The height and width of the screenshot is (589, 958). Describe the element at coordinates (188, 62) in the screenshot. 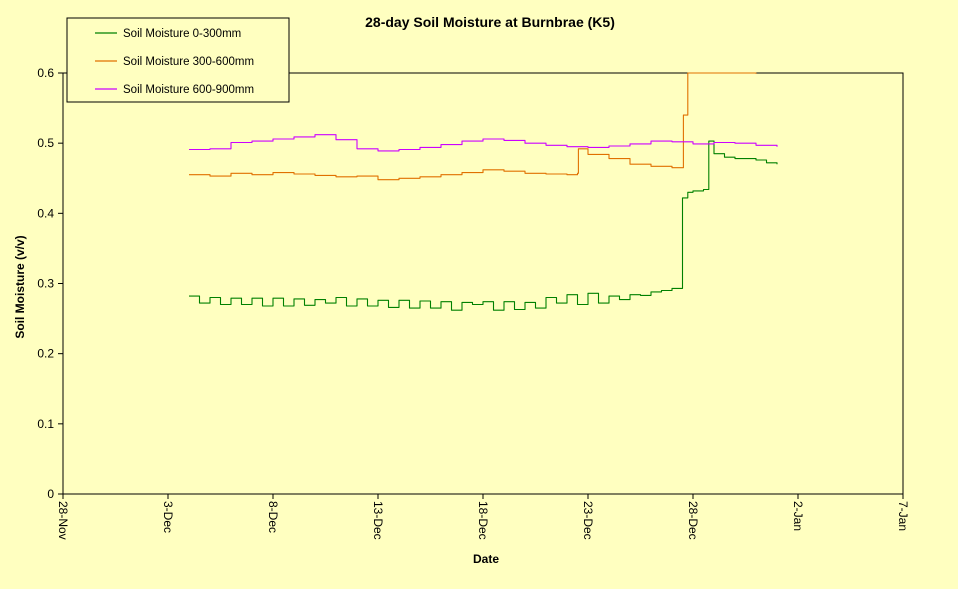

I see `legend-label-2: Soil Moisture 300-600mm` at that location.